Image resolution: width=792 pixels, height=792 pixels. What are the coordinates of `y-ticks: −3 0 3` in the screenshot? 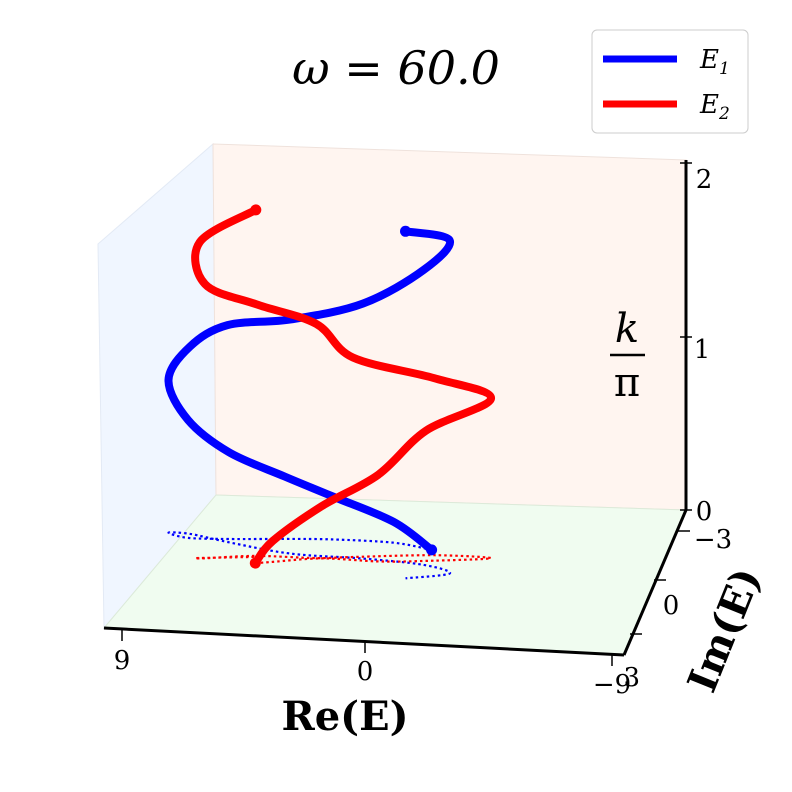 It's located at (677, 609).